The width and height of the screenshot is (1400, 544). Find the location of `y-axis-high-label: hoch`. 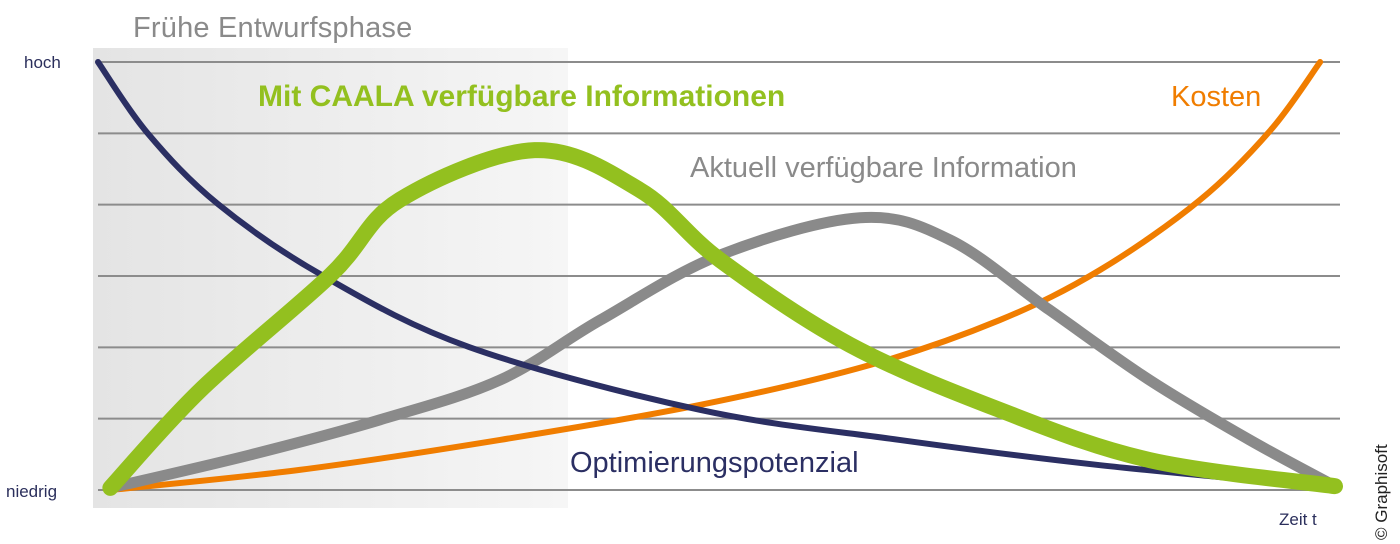

y-axis-high-label: hoch is located at coordinates (42, 62).